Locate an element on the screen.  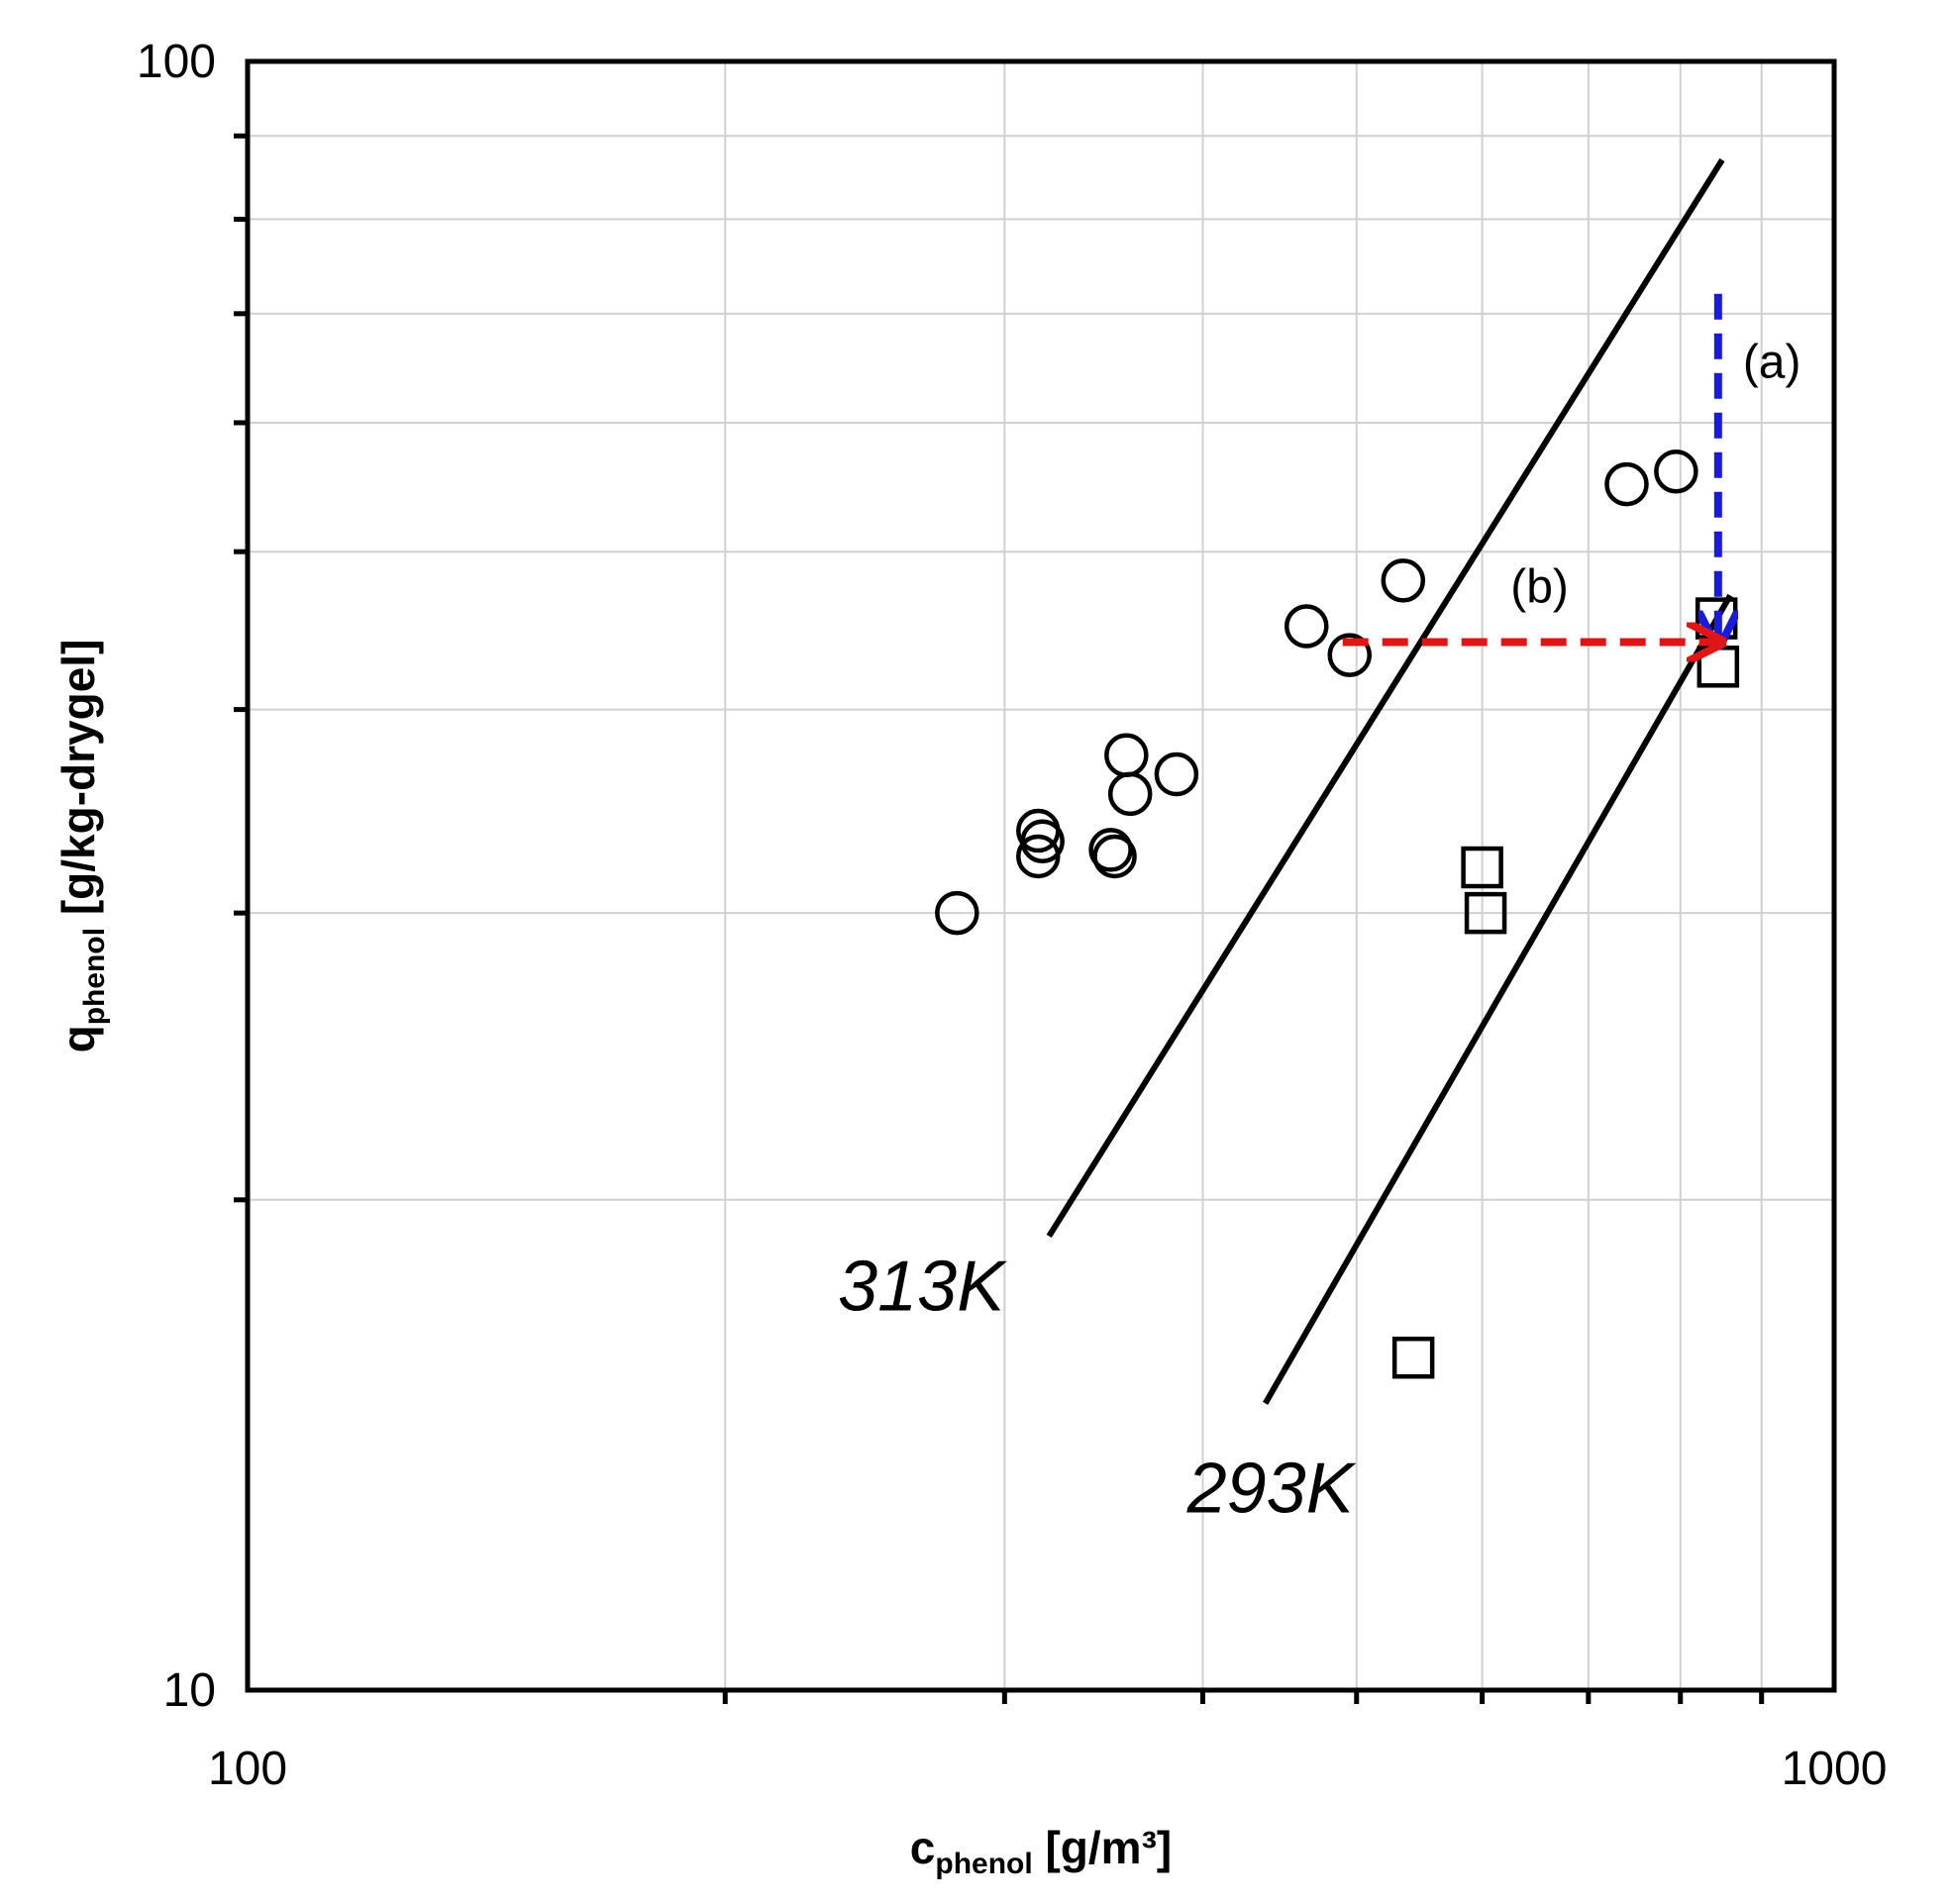
fit-line-293K is located at coordinates (1498, 999).